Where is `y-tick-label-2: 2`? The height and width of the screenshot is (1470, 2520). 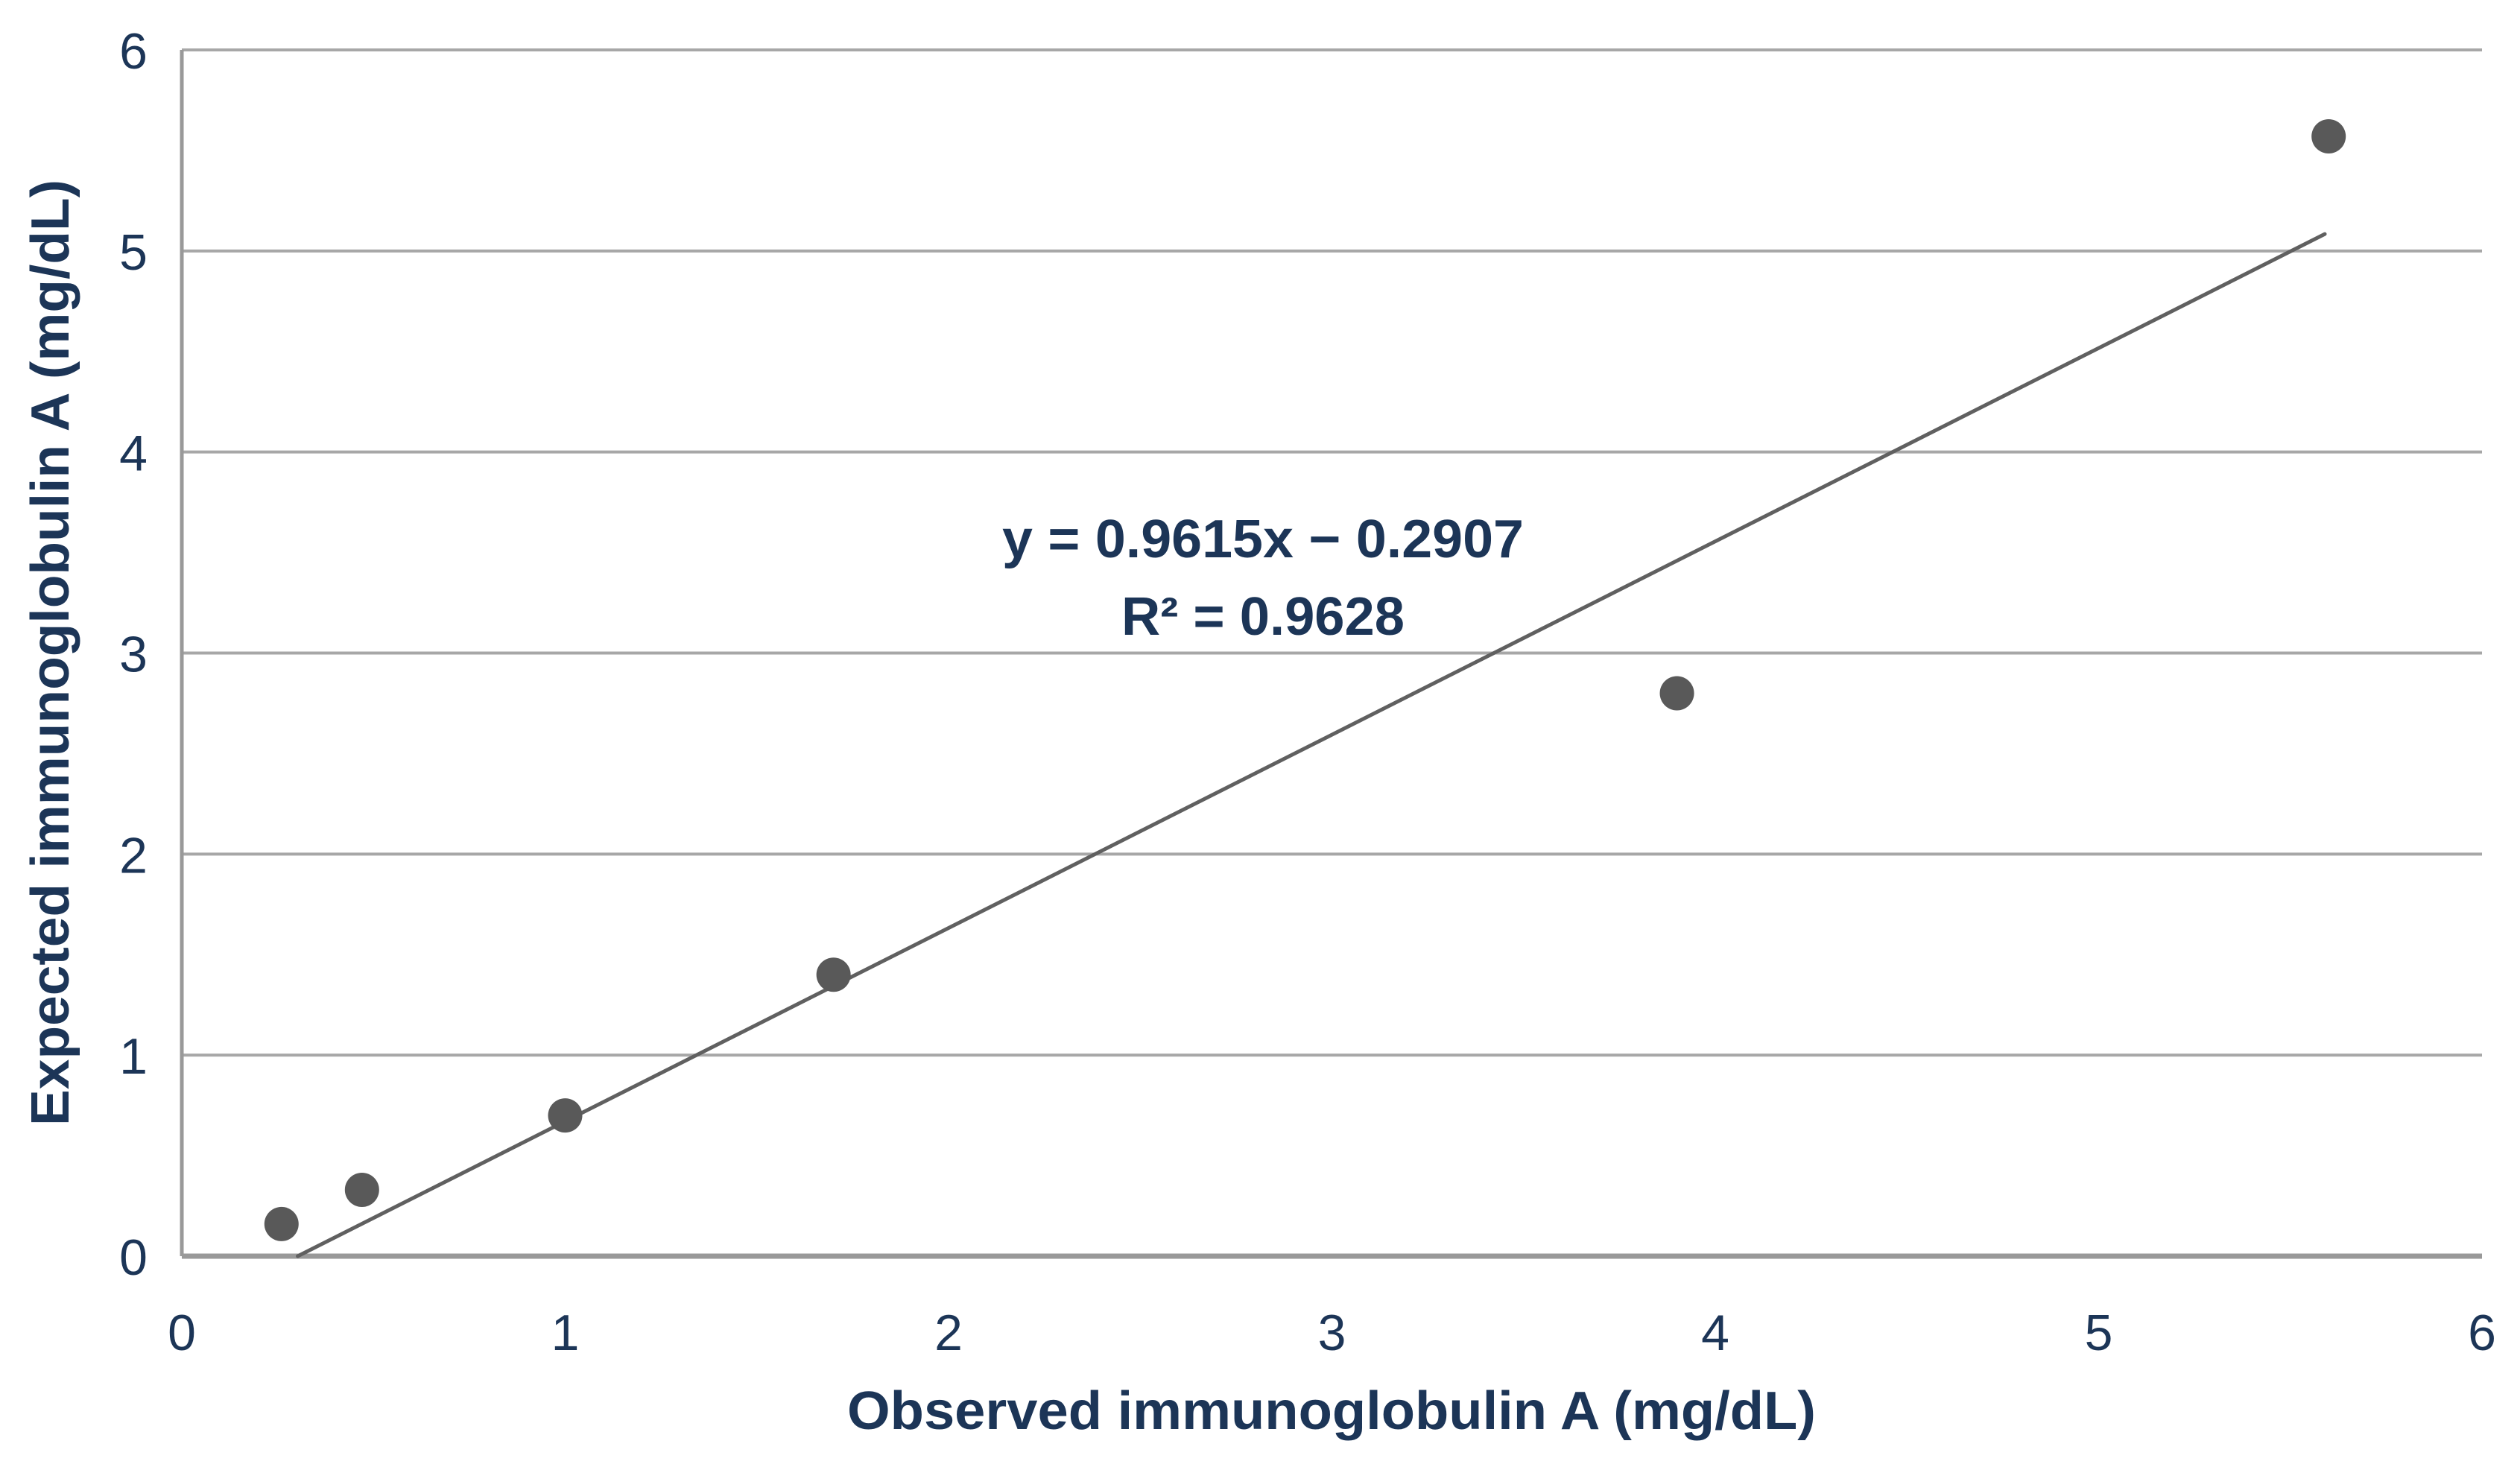 y-tick-label-2: 2 is located at coordinates (133, 855).